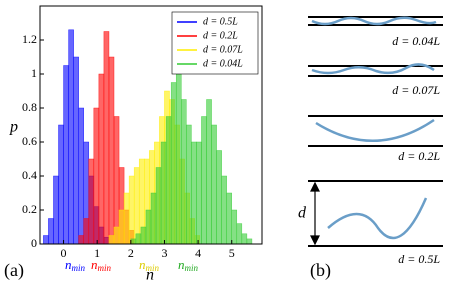 This screenshot has height=294, width=462. Describe the element at coordinates (97, 253) in the screenshot. I see `x-tick-label: 1` at that location.